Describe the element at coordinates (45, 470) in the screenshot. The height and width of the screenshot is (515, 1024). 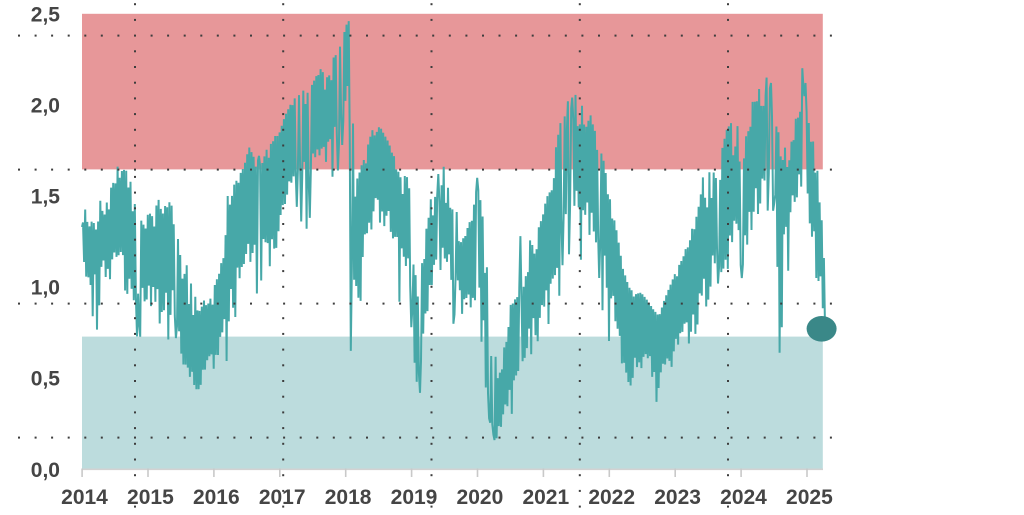
I see `svg-text: 0,0` at that location.